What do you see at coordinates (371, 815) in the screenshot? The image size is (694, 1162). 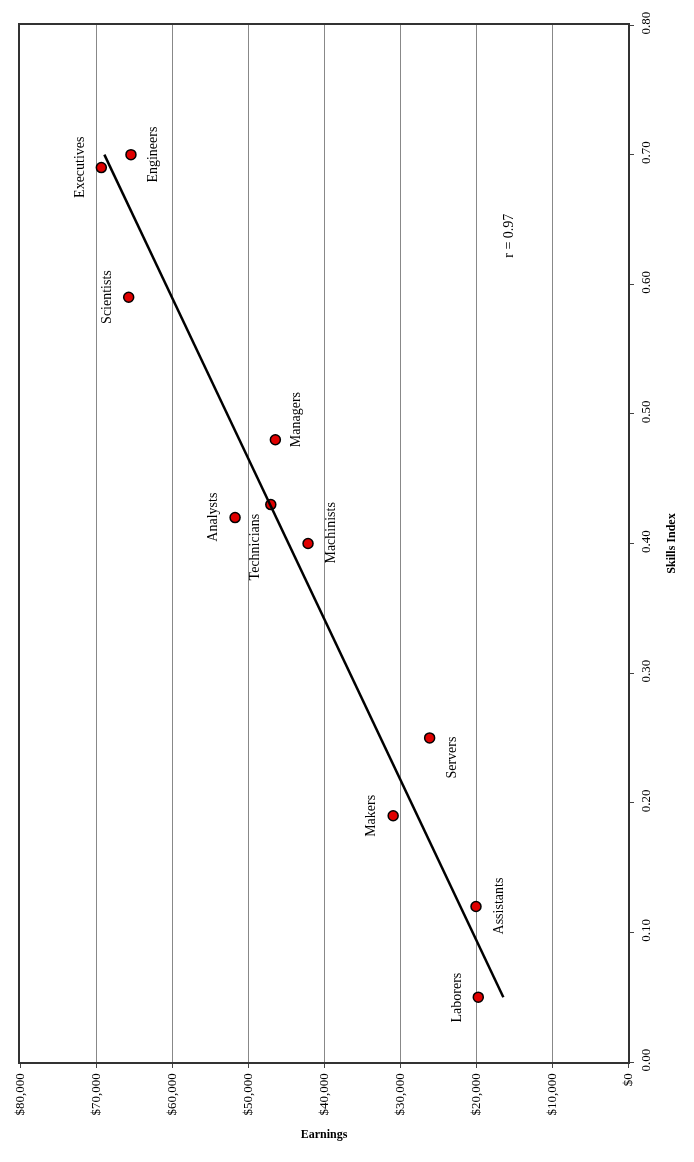 I see `annotation: Makers` at bounding box center [371, 815].